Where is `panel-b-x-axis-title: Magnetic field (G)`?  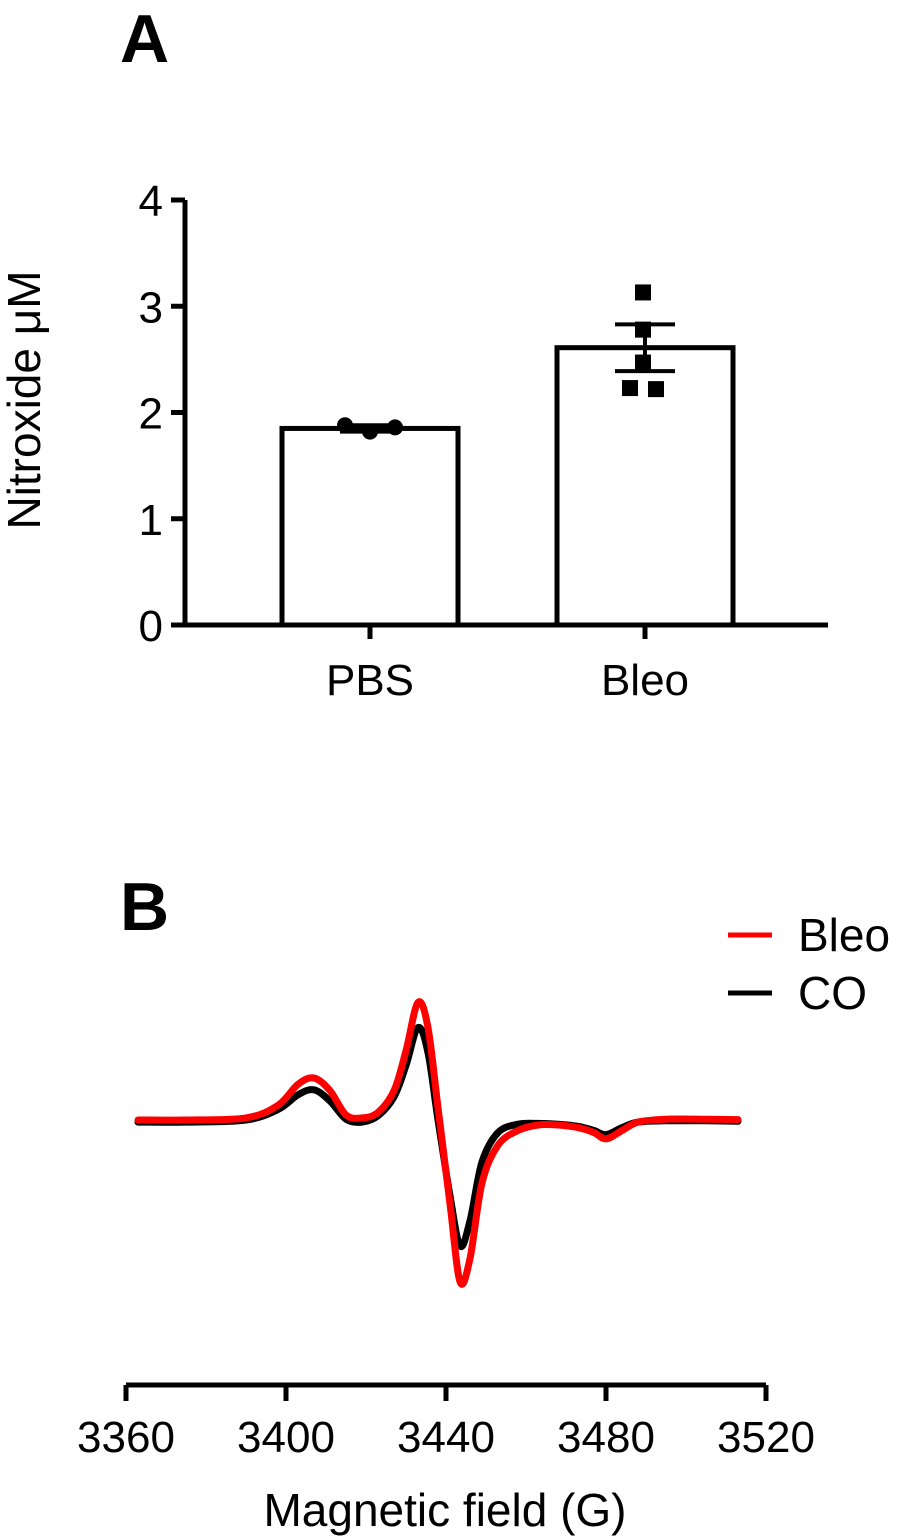
panel-b-x-axis-title: Magnetic field (G) is located at coordinates (444, 1510).